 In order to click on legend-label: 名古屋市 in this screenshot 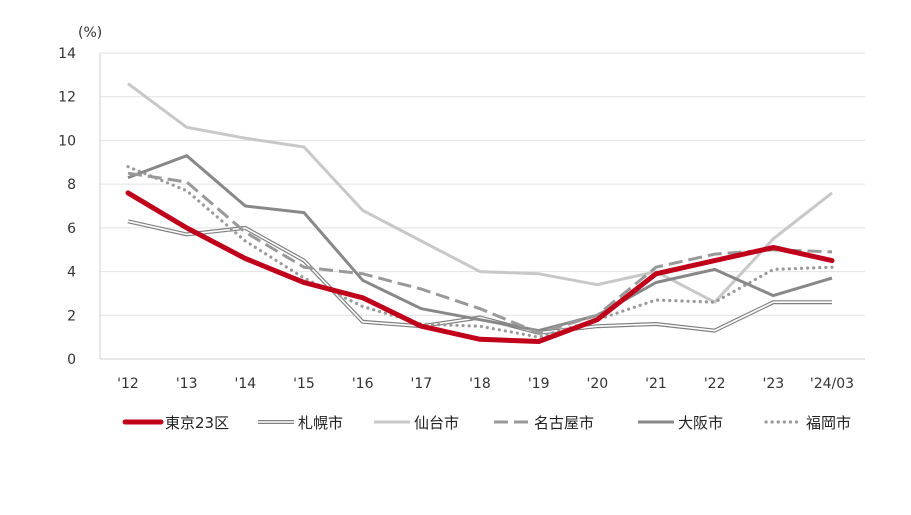, I will do `click(564, 423)`.